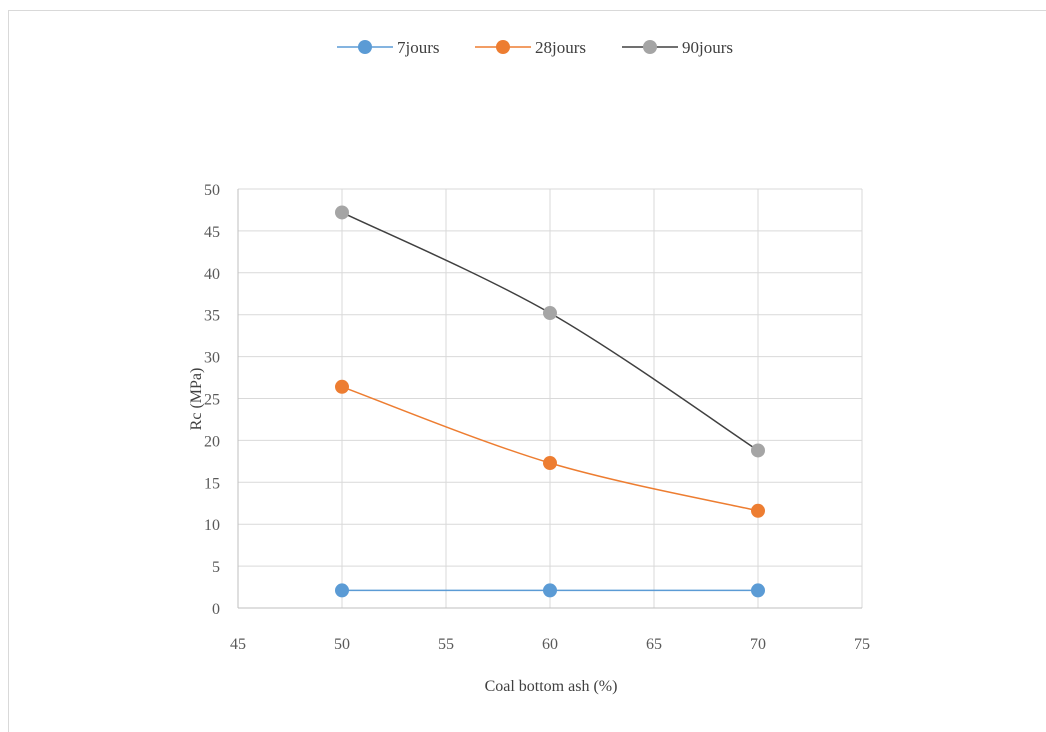 Image resolution: width=1046 pixels, height=732 pixels. What do you see at coordinates (212, 400) in the screenshot?
I see `y-tick-label: 25` at bounding box center [212, 400].